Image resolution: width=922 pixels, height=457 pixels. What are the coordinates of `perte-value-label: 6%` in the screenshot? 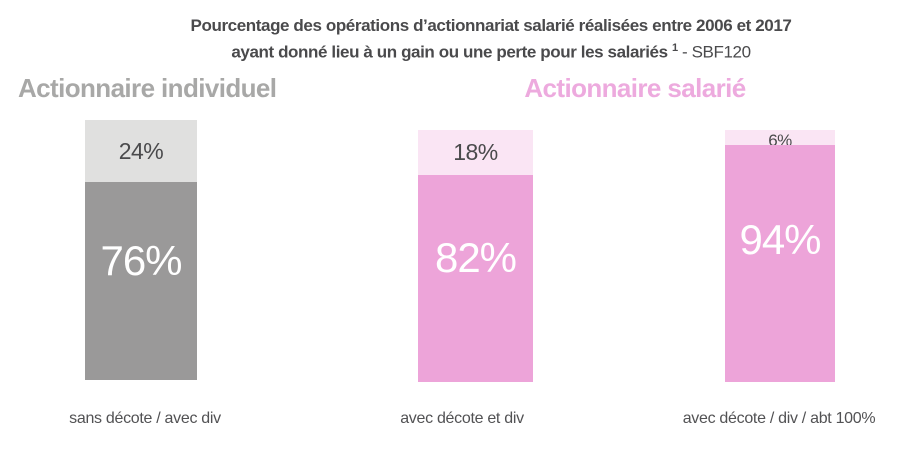 It's located at (780, 141).